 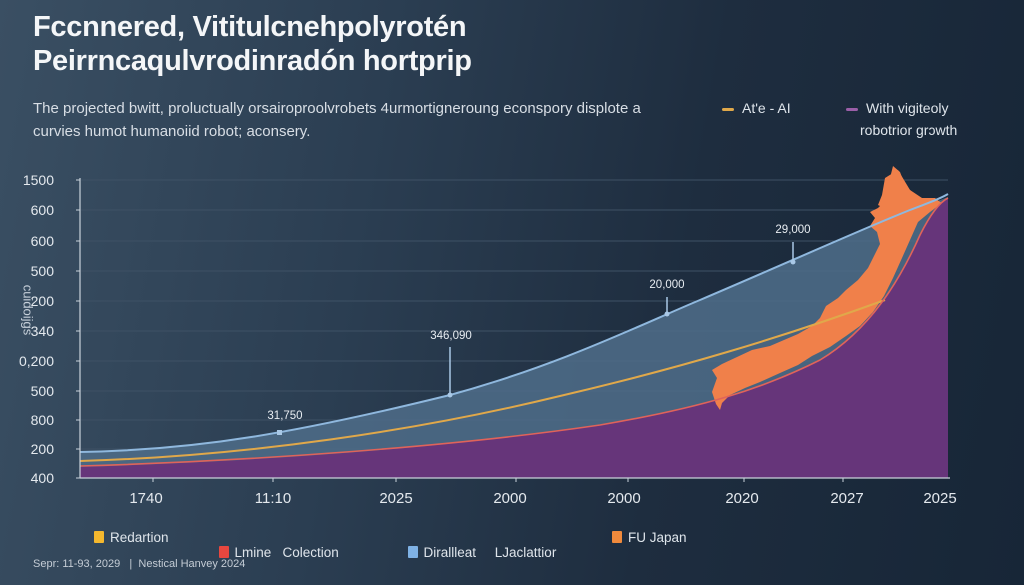 I want to click on x-tick-label: 2020, so click(x=742, y=498).